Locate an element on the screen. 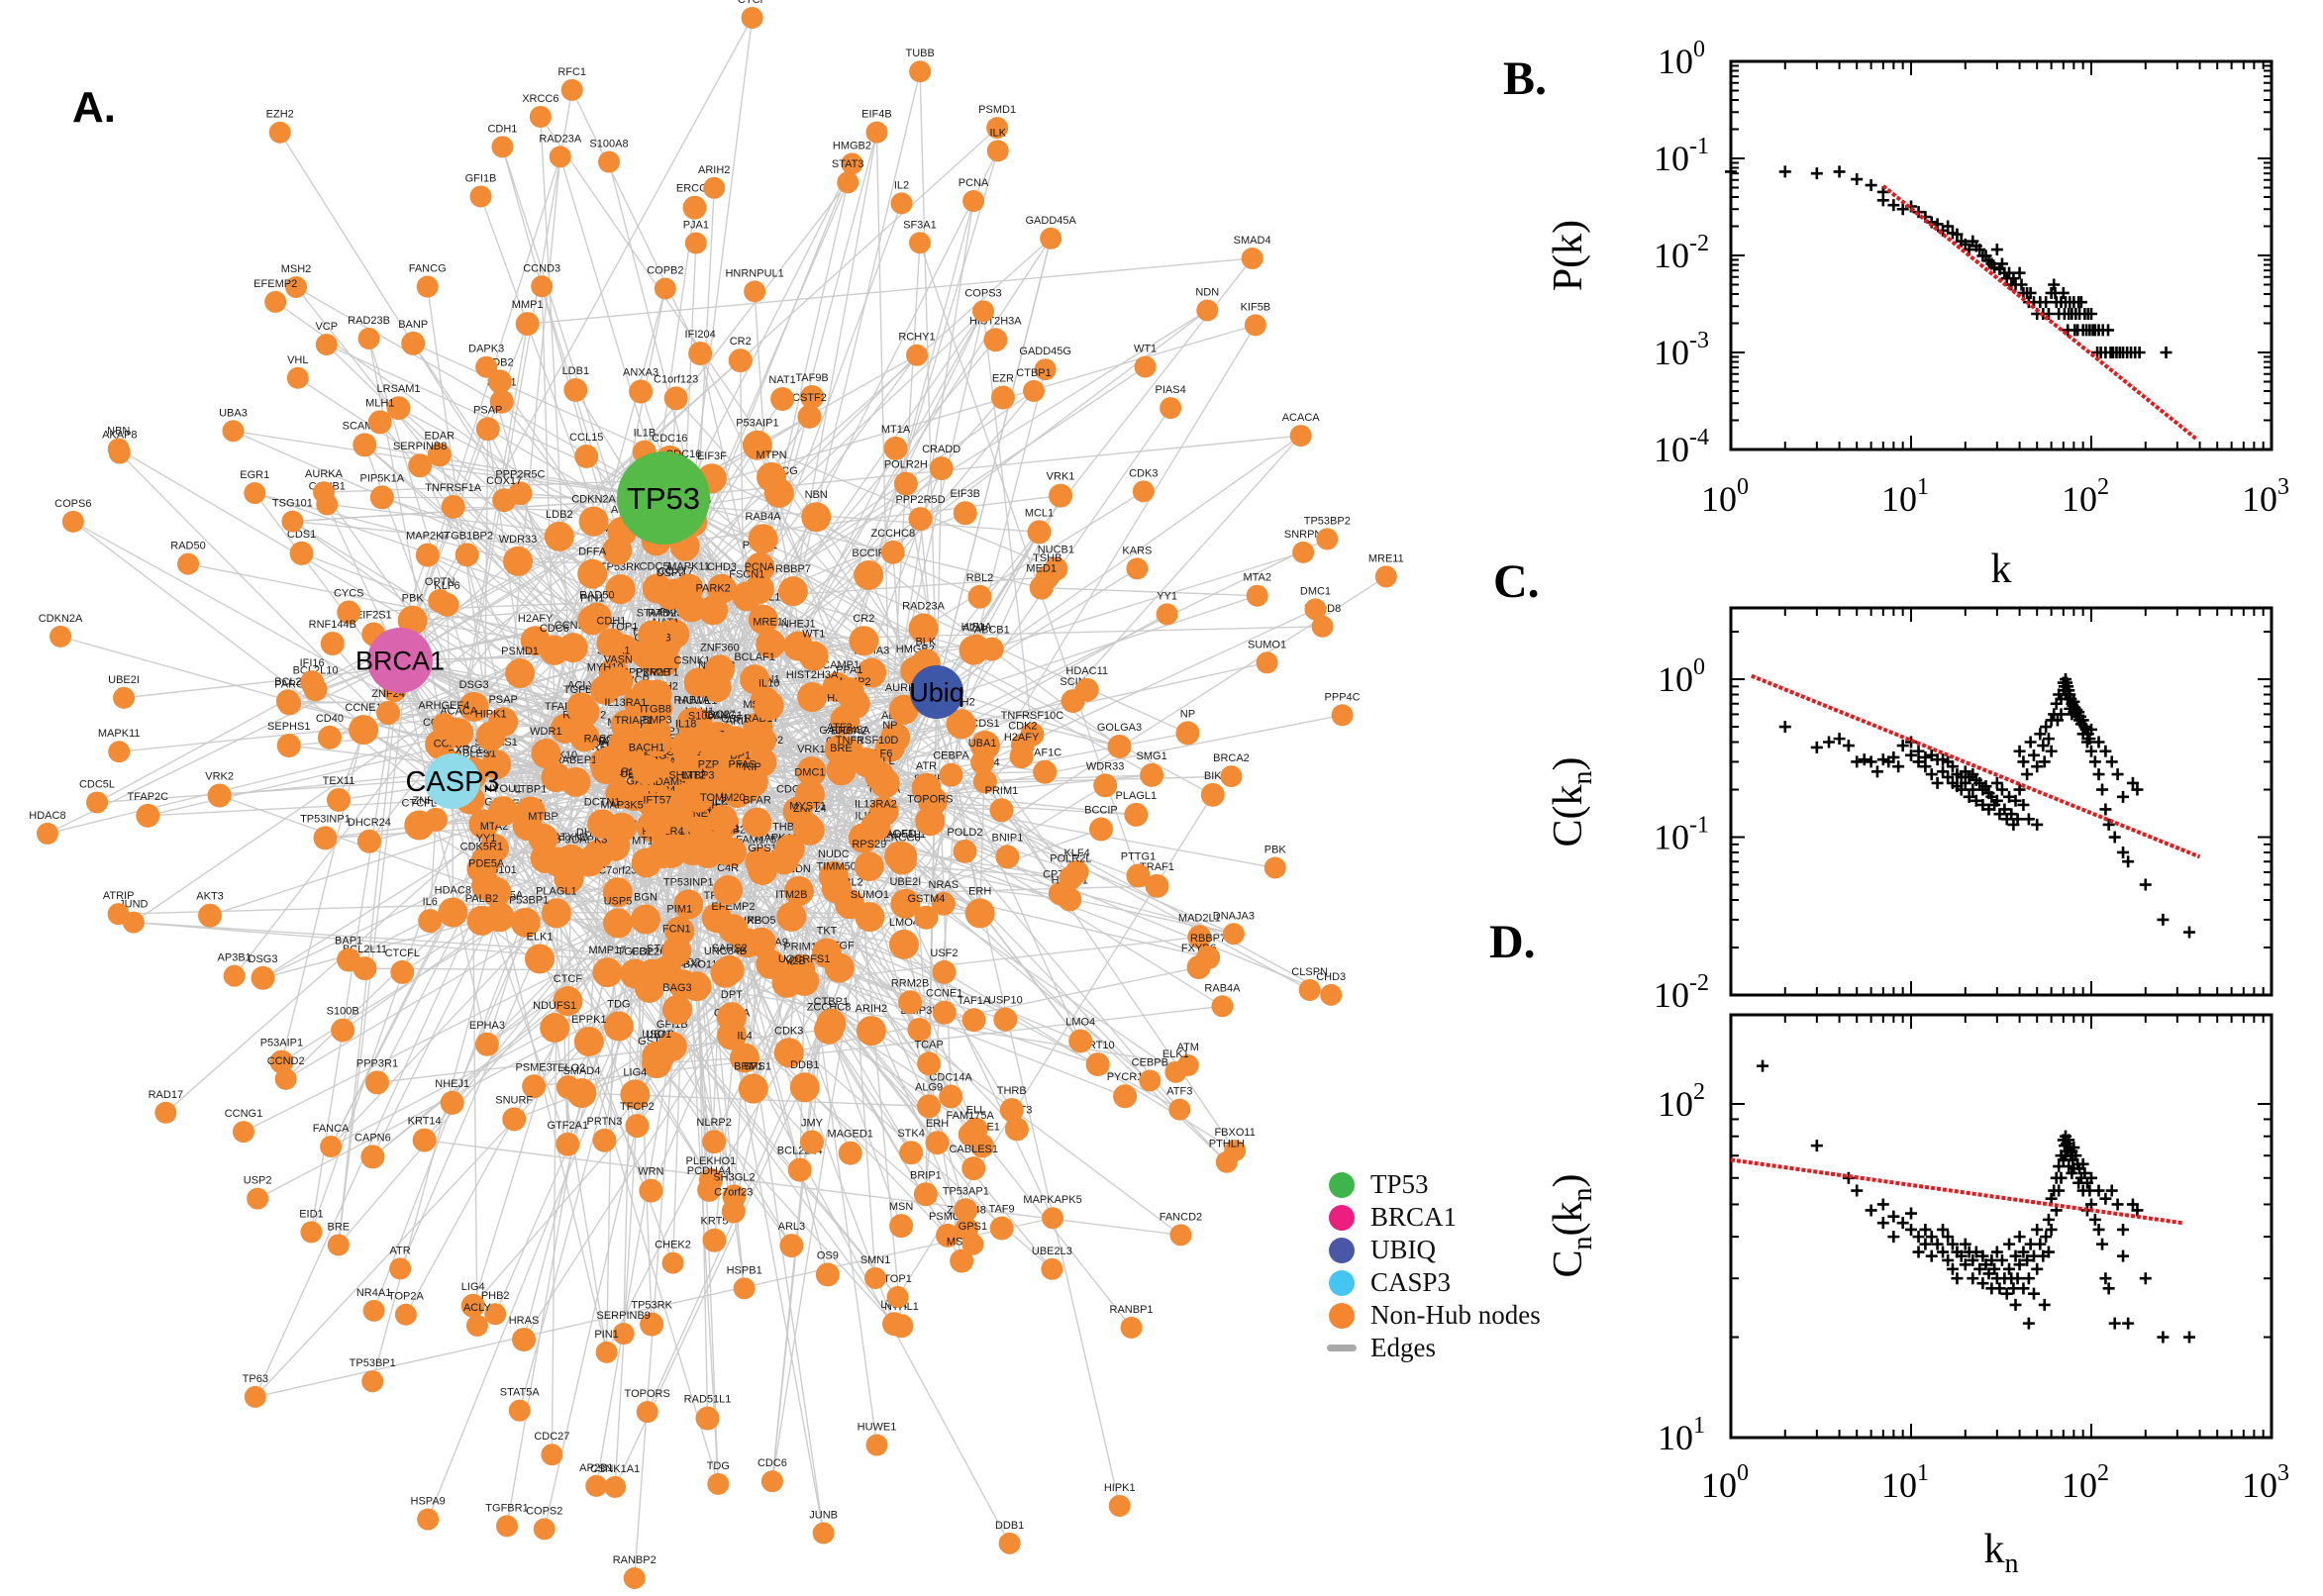 The width and height of the screenshot is (2323, 1596). legend-item-ubiq: UBIQ is located at coordinates (1435, 1250).